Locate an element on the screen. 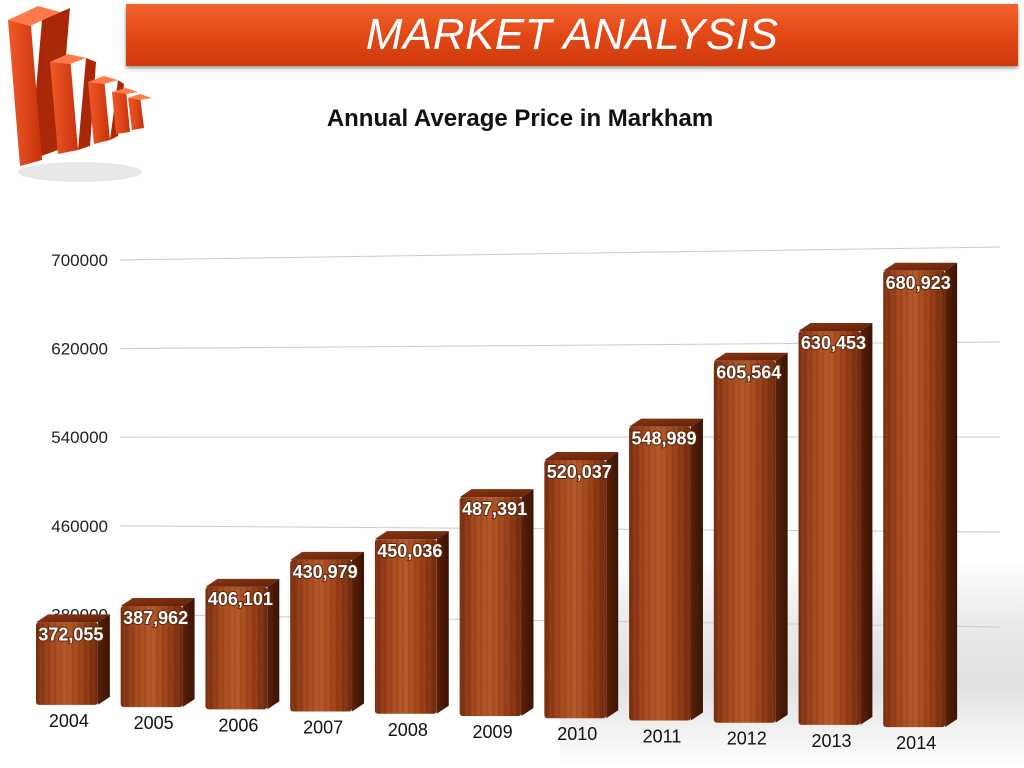 Image resolution: width=1024 pixels, height=768 pixels. bar-2004 is located at coordinates (73, 659).